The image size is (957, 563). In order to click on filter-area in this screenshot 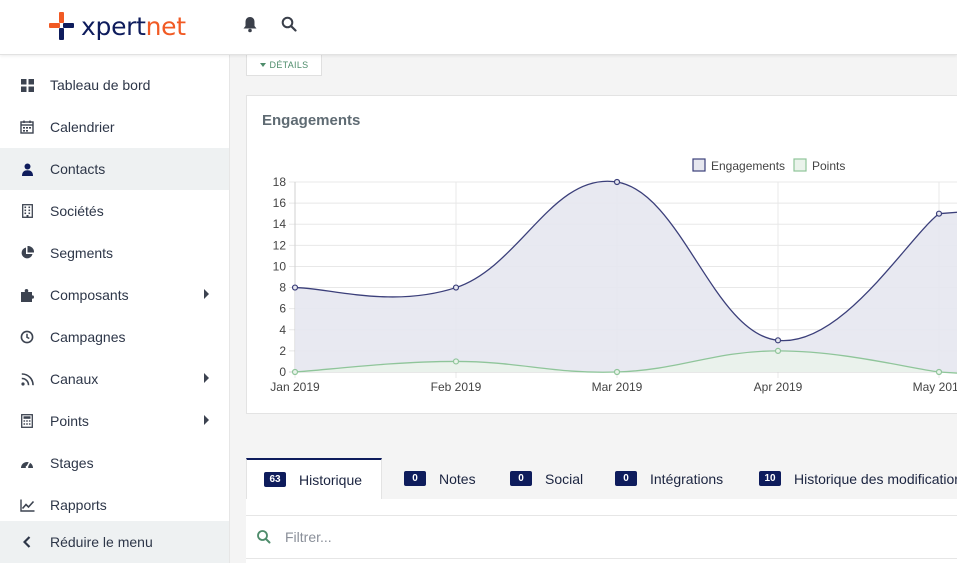, I will do `click(601, 531)`.